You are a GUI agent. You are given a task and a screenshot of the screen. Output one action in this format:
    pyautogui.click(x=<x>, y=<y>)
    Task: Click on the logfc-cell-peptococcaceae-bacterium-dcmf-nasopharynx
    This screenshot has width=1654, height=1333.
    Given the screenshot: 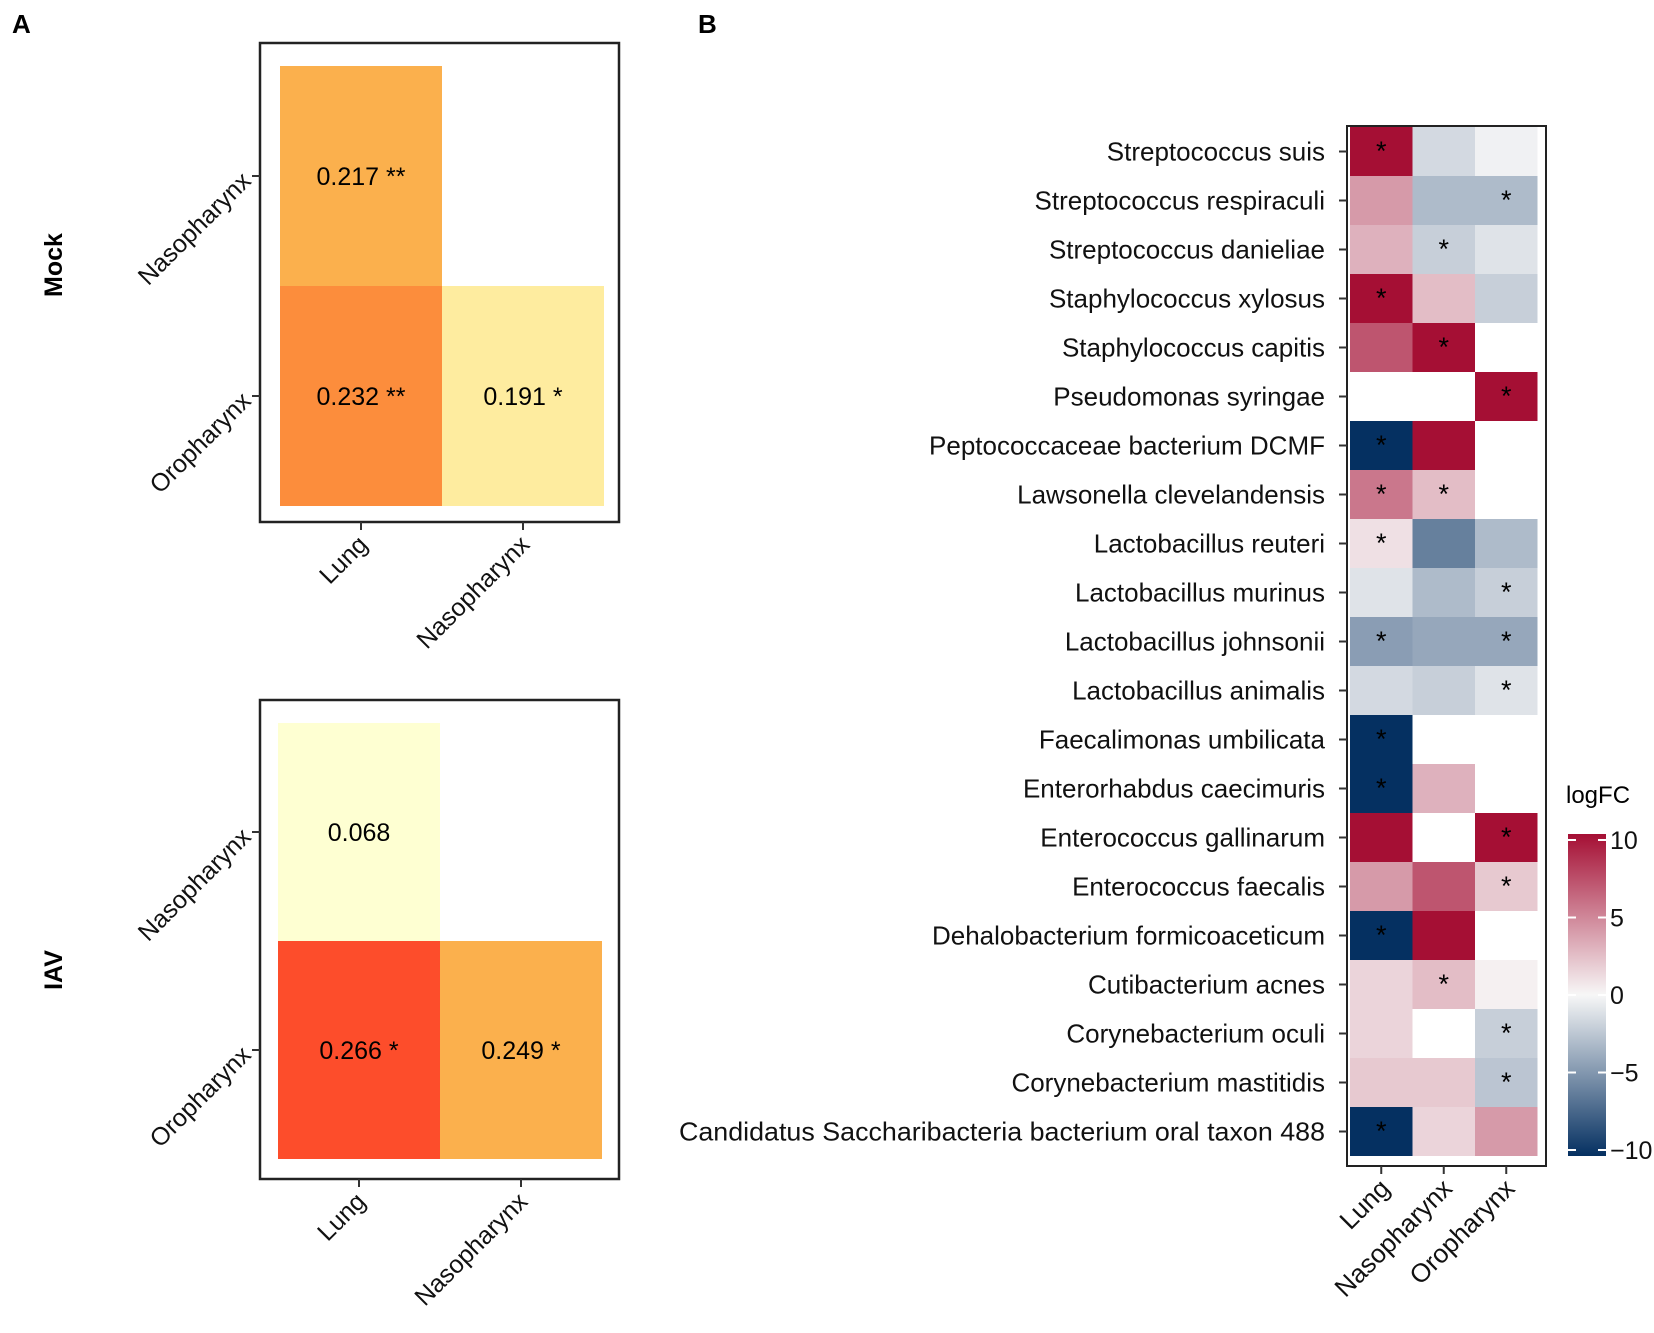 What is the action you would take?
    pyautogui.click(x=1443, y=445)
    